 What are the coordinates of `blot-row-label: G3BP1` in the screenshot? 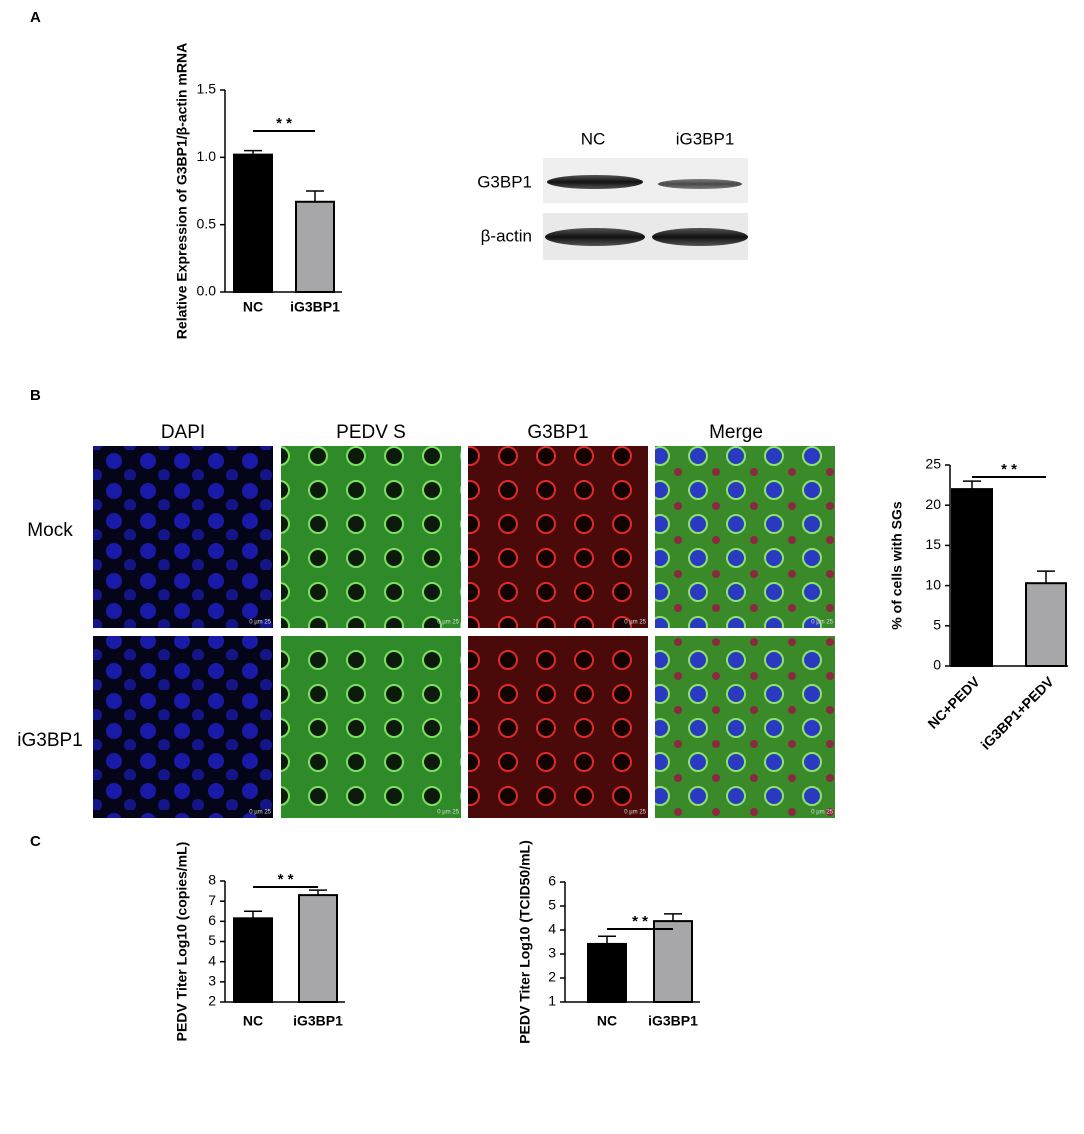 It's located at (504, 181).